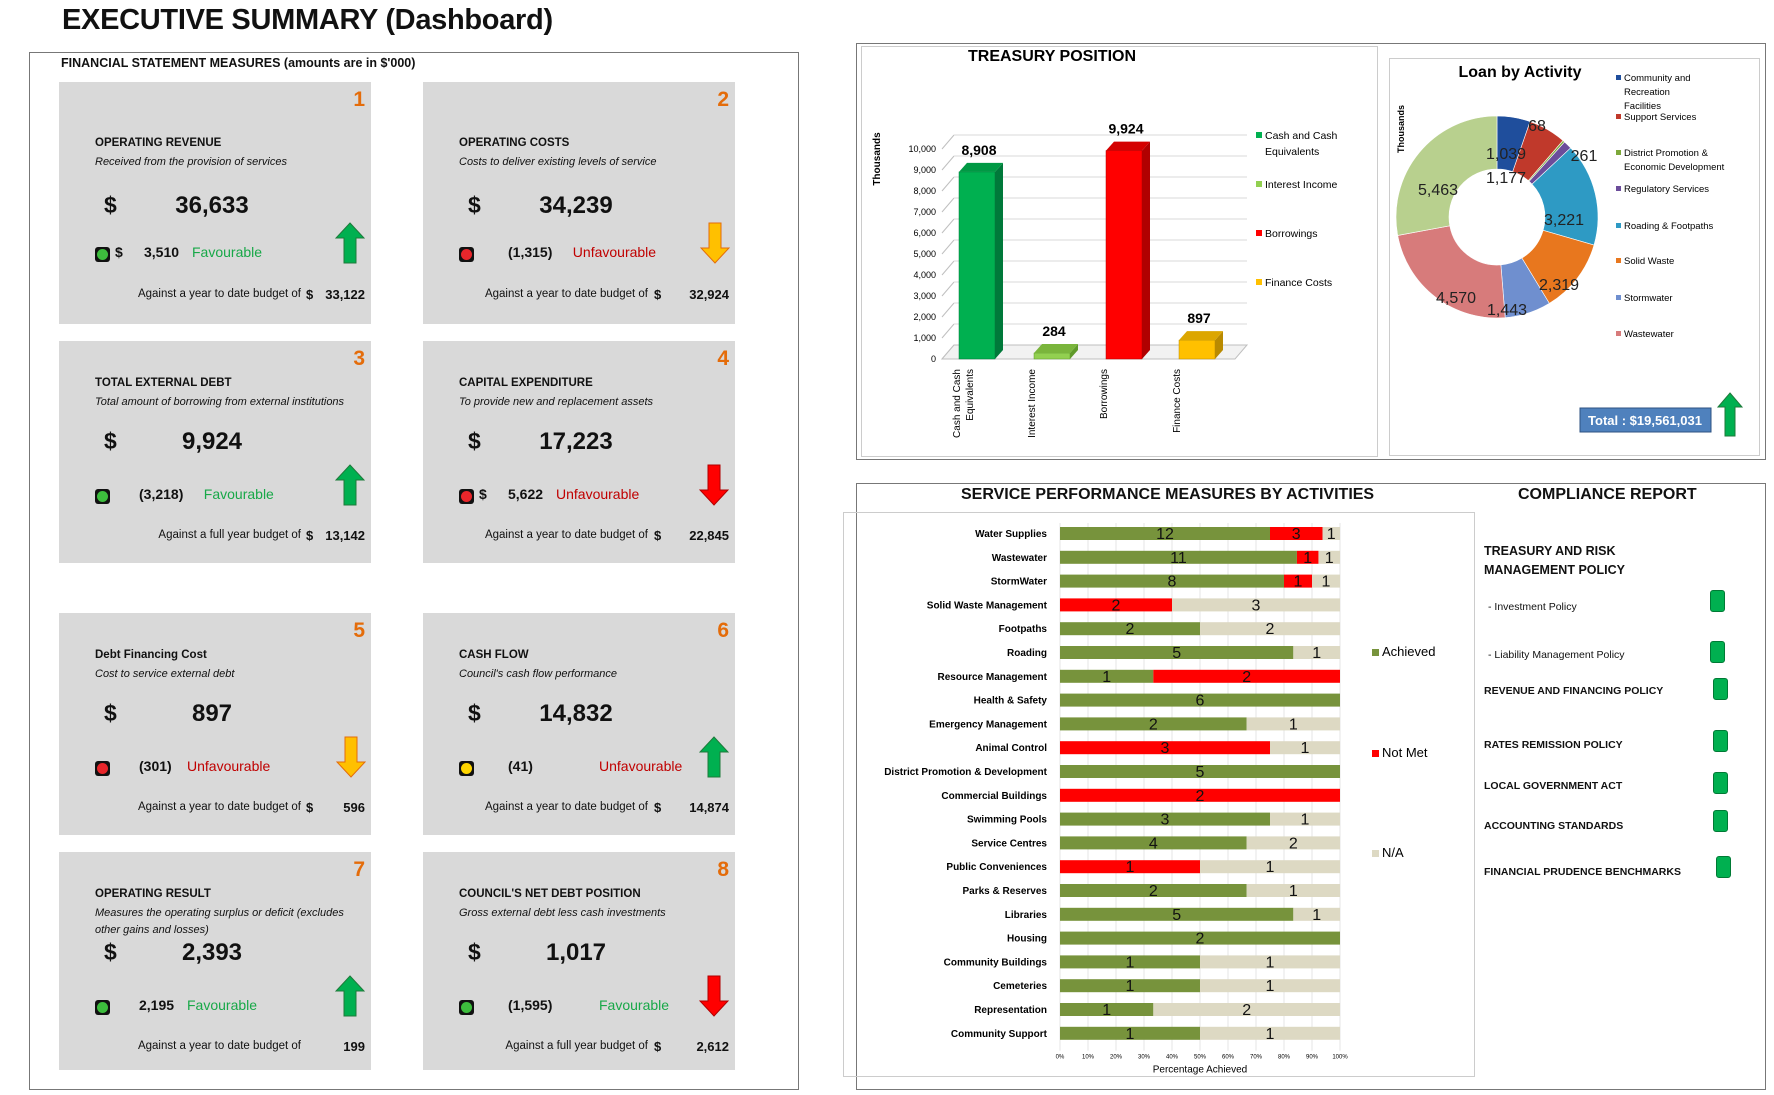  I want to click on budget-value: 33,122, so click(345, 294).